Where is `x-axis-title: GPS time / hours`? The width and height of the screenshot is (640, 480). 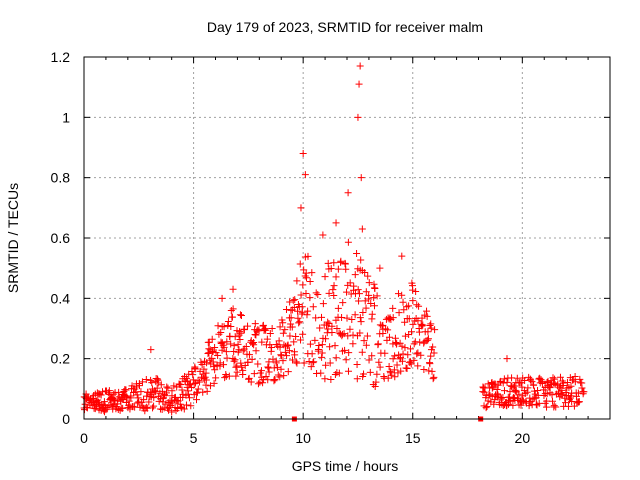
x-axis-title: GPS time / hours is located at coordinates (345, 466).